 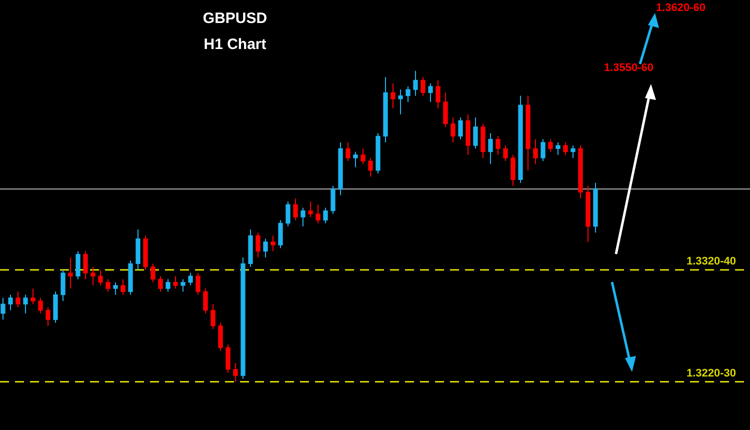 I want to click on chart-subtitle: H1 Chart, so click(x=235, y=44).